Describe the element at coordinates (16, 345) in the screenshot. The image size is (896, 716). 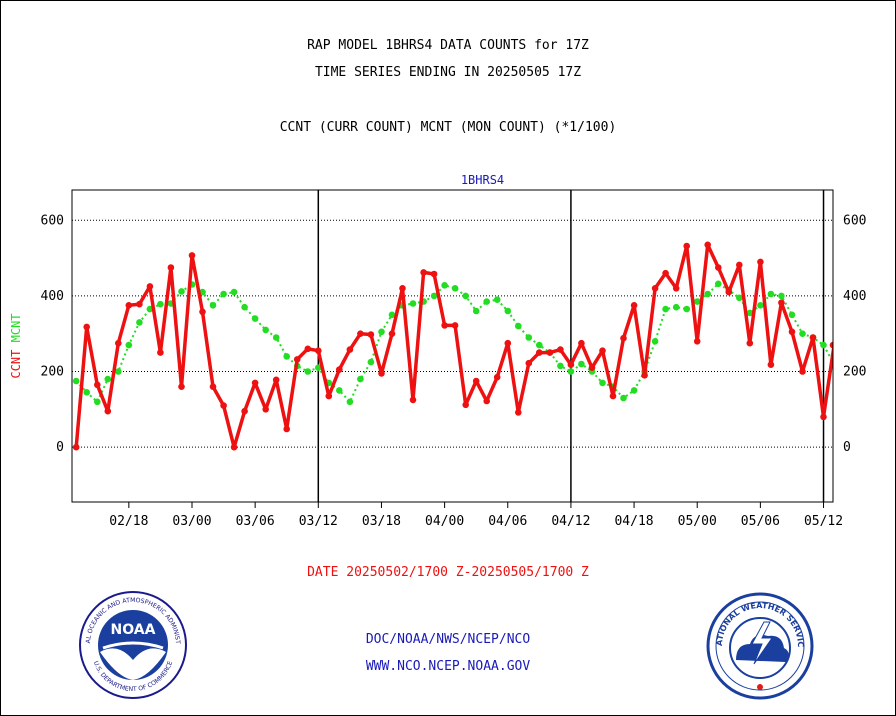
I see `y-axis-label: CCNT MCNT` at that location.